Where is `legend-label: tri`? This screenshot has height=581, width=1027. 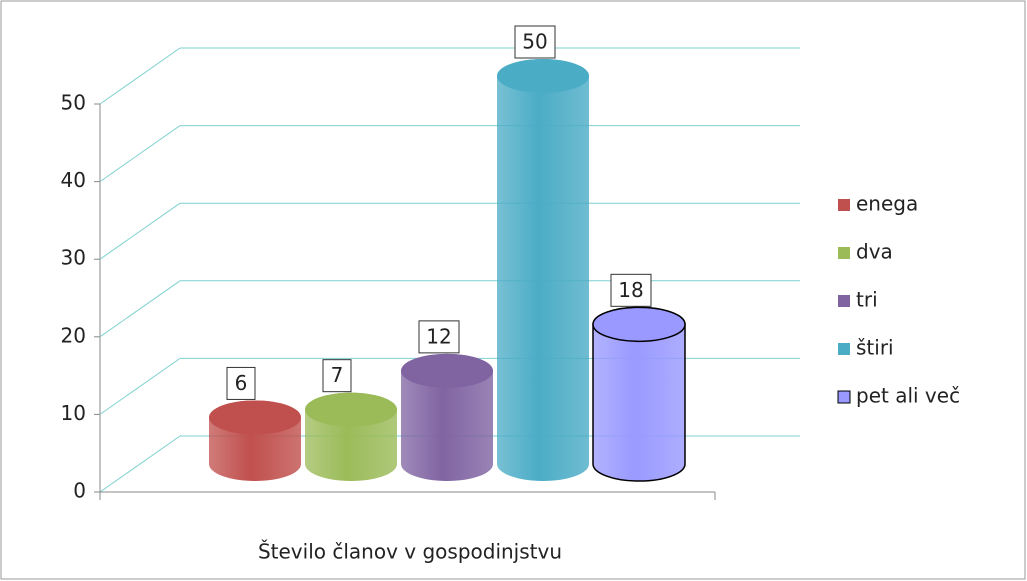 legend-label: tri is located at coordinates (867, 300).